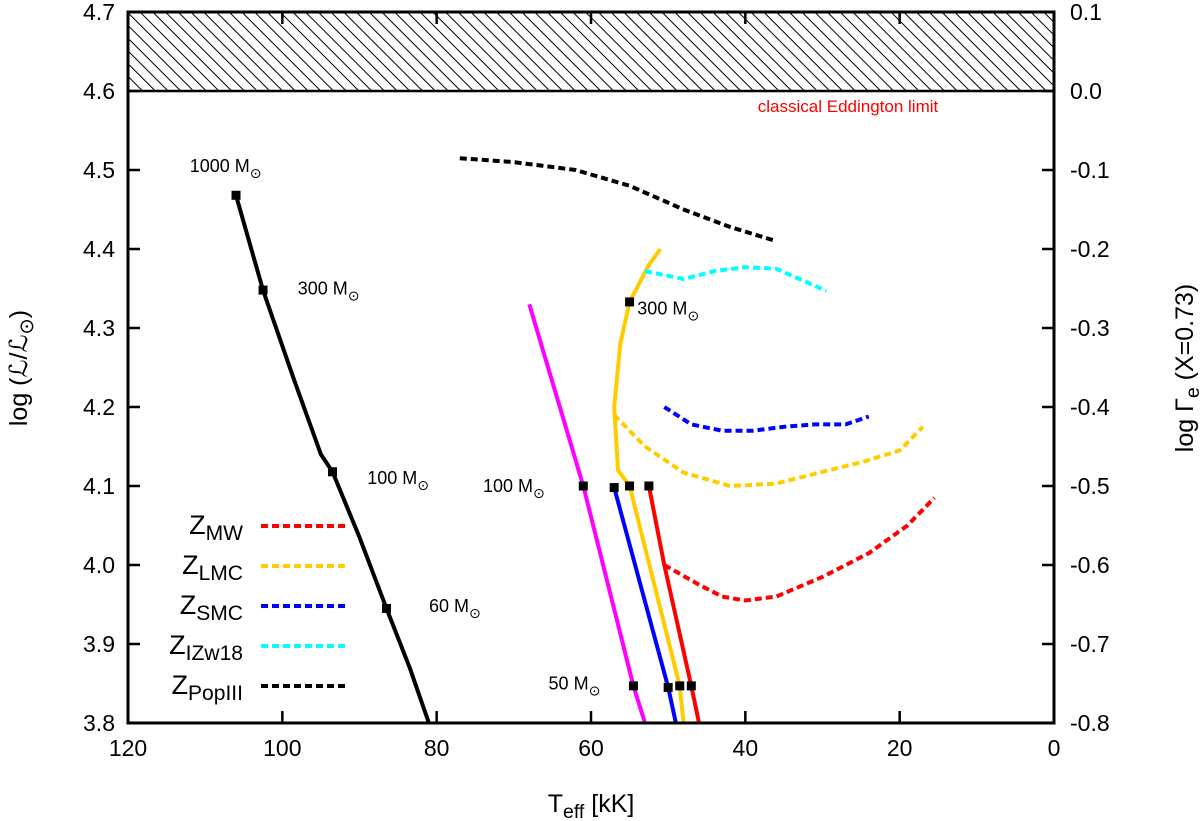 The height and width of the screenshot is (821, 1200). What do you see at coordinates (208, 687) in the screenshot?
I see `legend-label-4: ZPopIII` at bounding box center [208, 687].